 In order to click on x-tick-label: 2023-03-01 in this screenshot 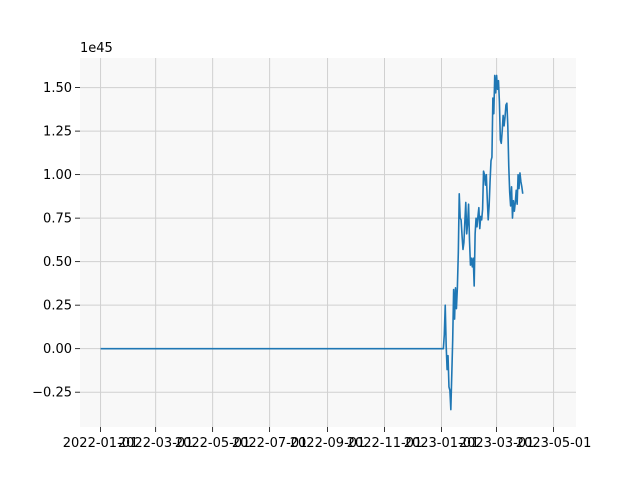, I will do `click(497, 443)`.